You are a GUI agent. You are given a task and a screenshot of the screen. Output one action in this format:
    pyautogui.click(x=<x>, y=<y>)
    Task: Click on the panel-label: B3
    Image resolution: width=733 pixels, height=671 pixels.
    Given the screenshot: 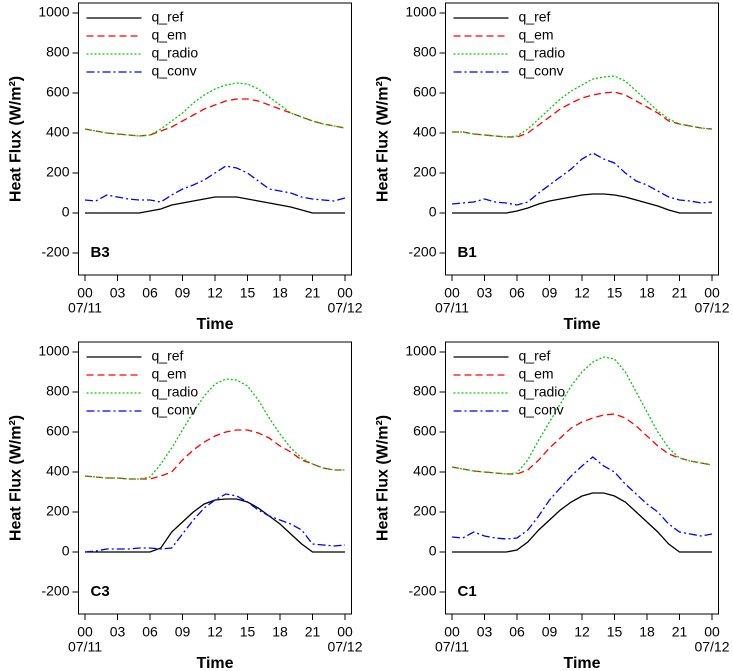 What is the action you would take?
    pyautogui.click(x=100, y=252)
    